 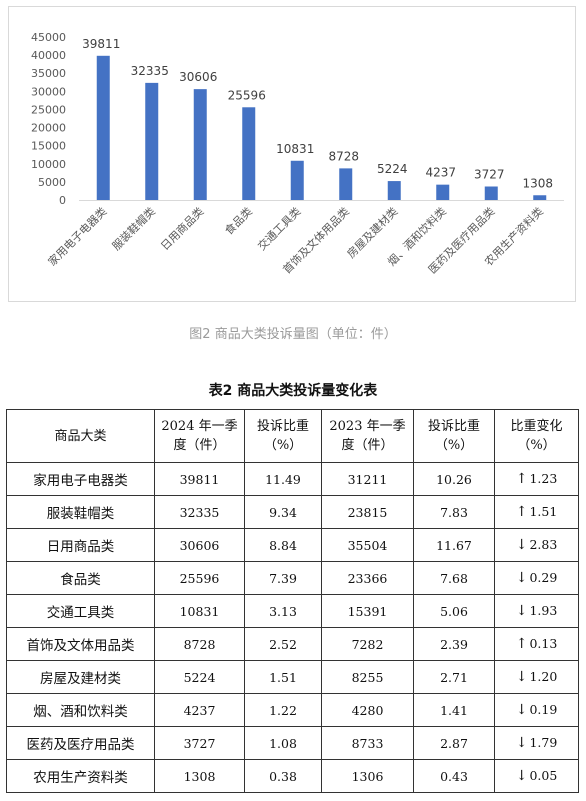 What do you see at coordinates (80, 436) in the screenshot?
I see `header-category: 商品大类` at bounding box center [80, 436].